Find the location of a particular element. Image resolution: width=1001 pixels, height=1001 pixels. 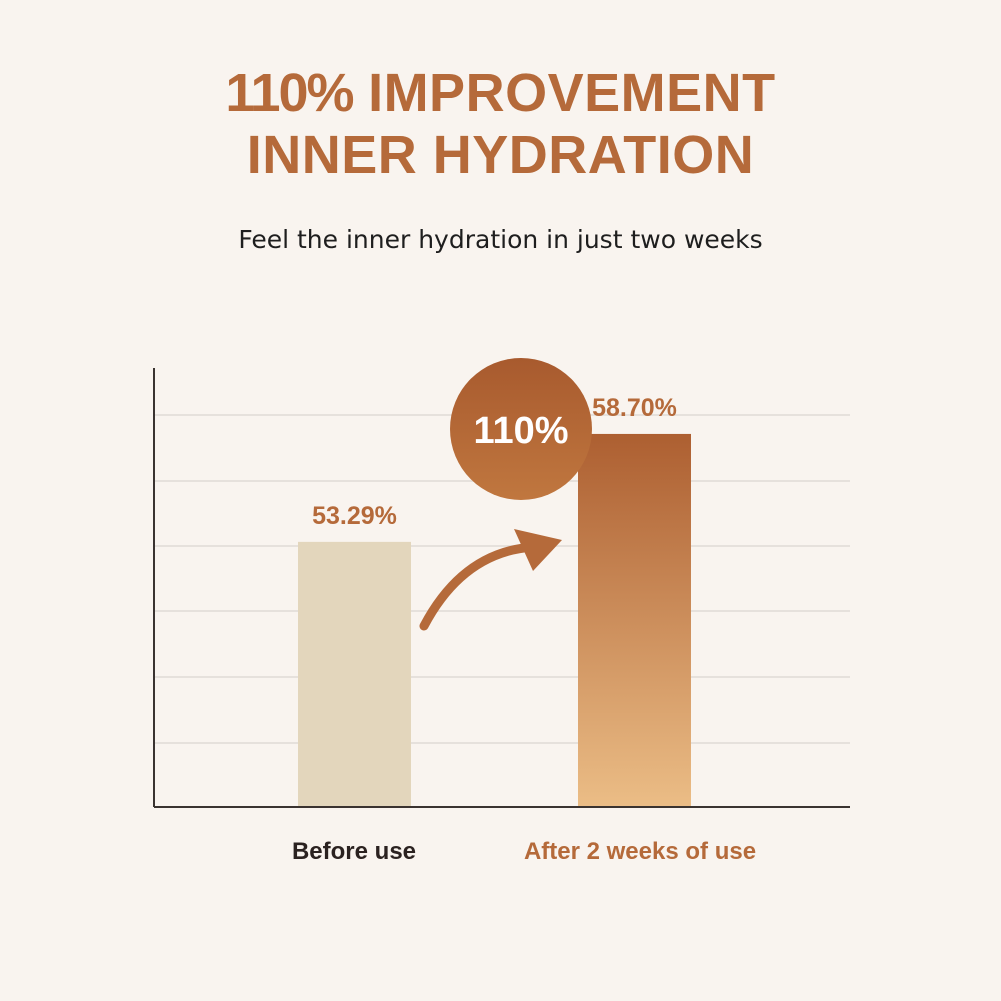

improvement-badge is located at coordinates (521, 429).